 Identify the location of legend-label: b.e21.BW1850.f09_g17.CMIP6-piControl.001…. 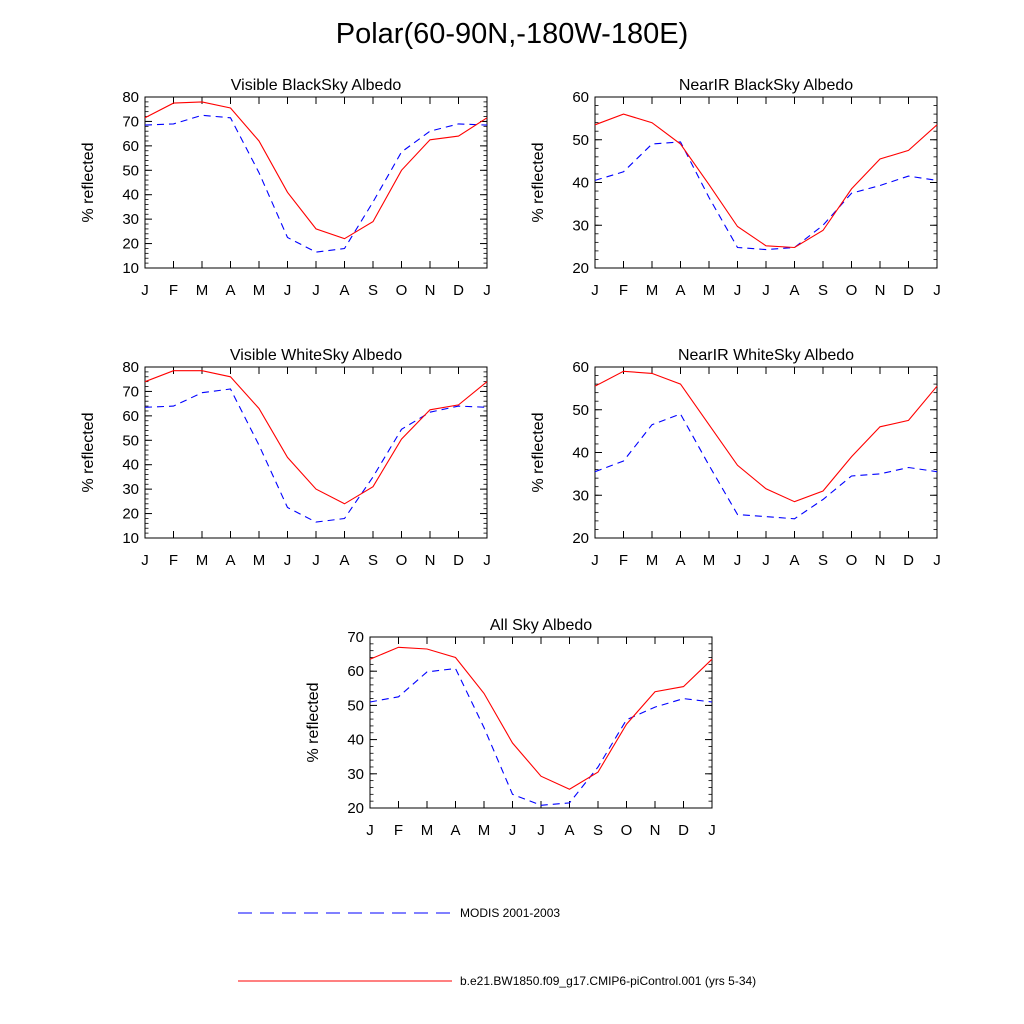
(608, 981).